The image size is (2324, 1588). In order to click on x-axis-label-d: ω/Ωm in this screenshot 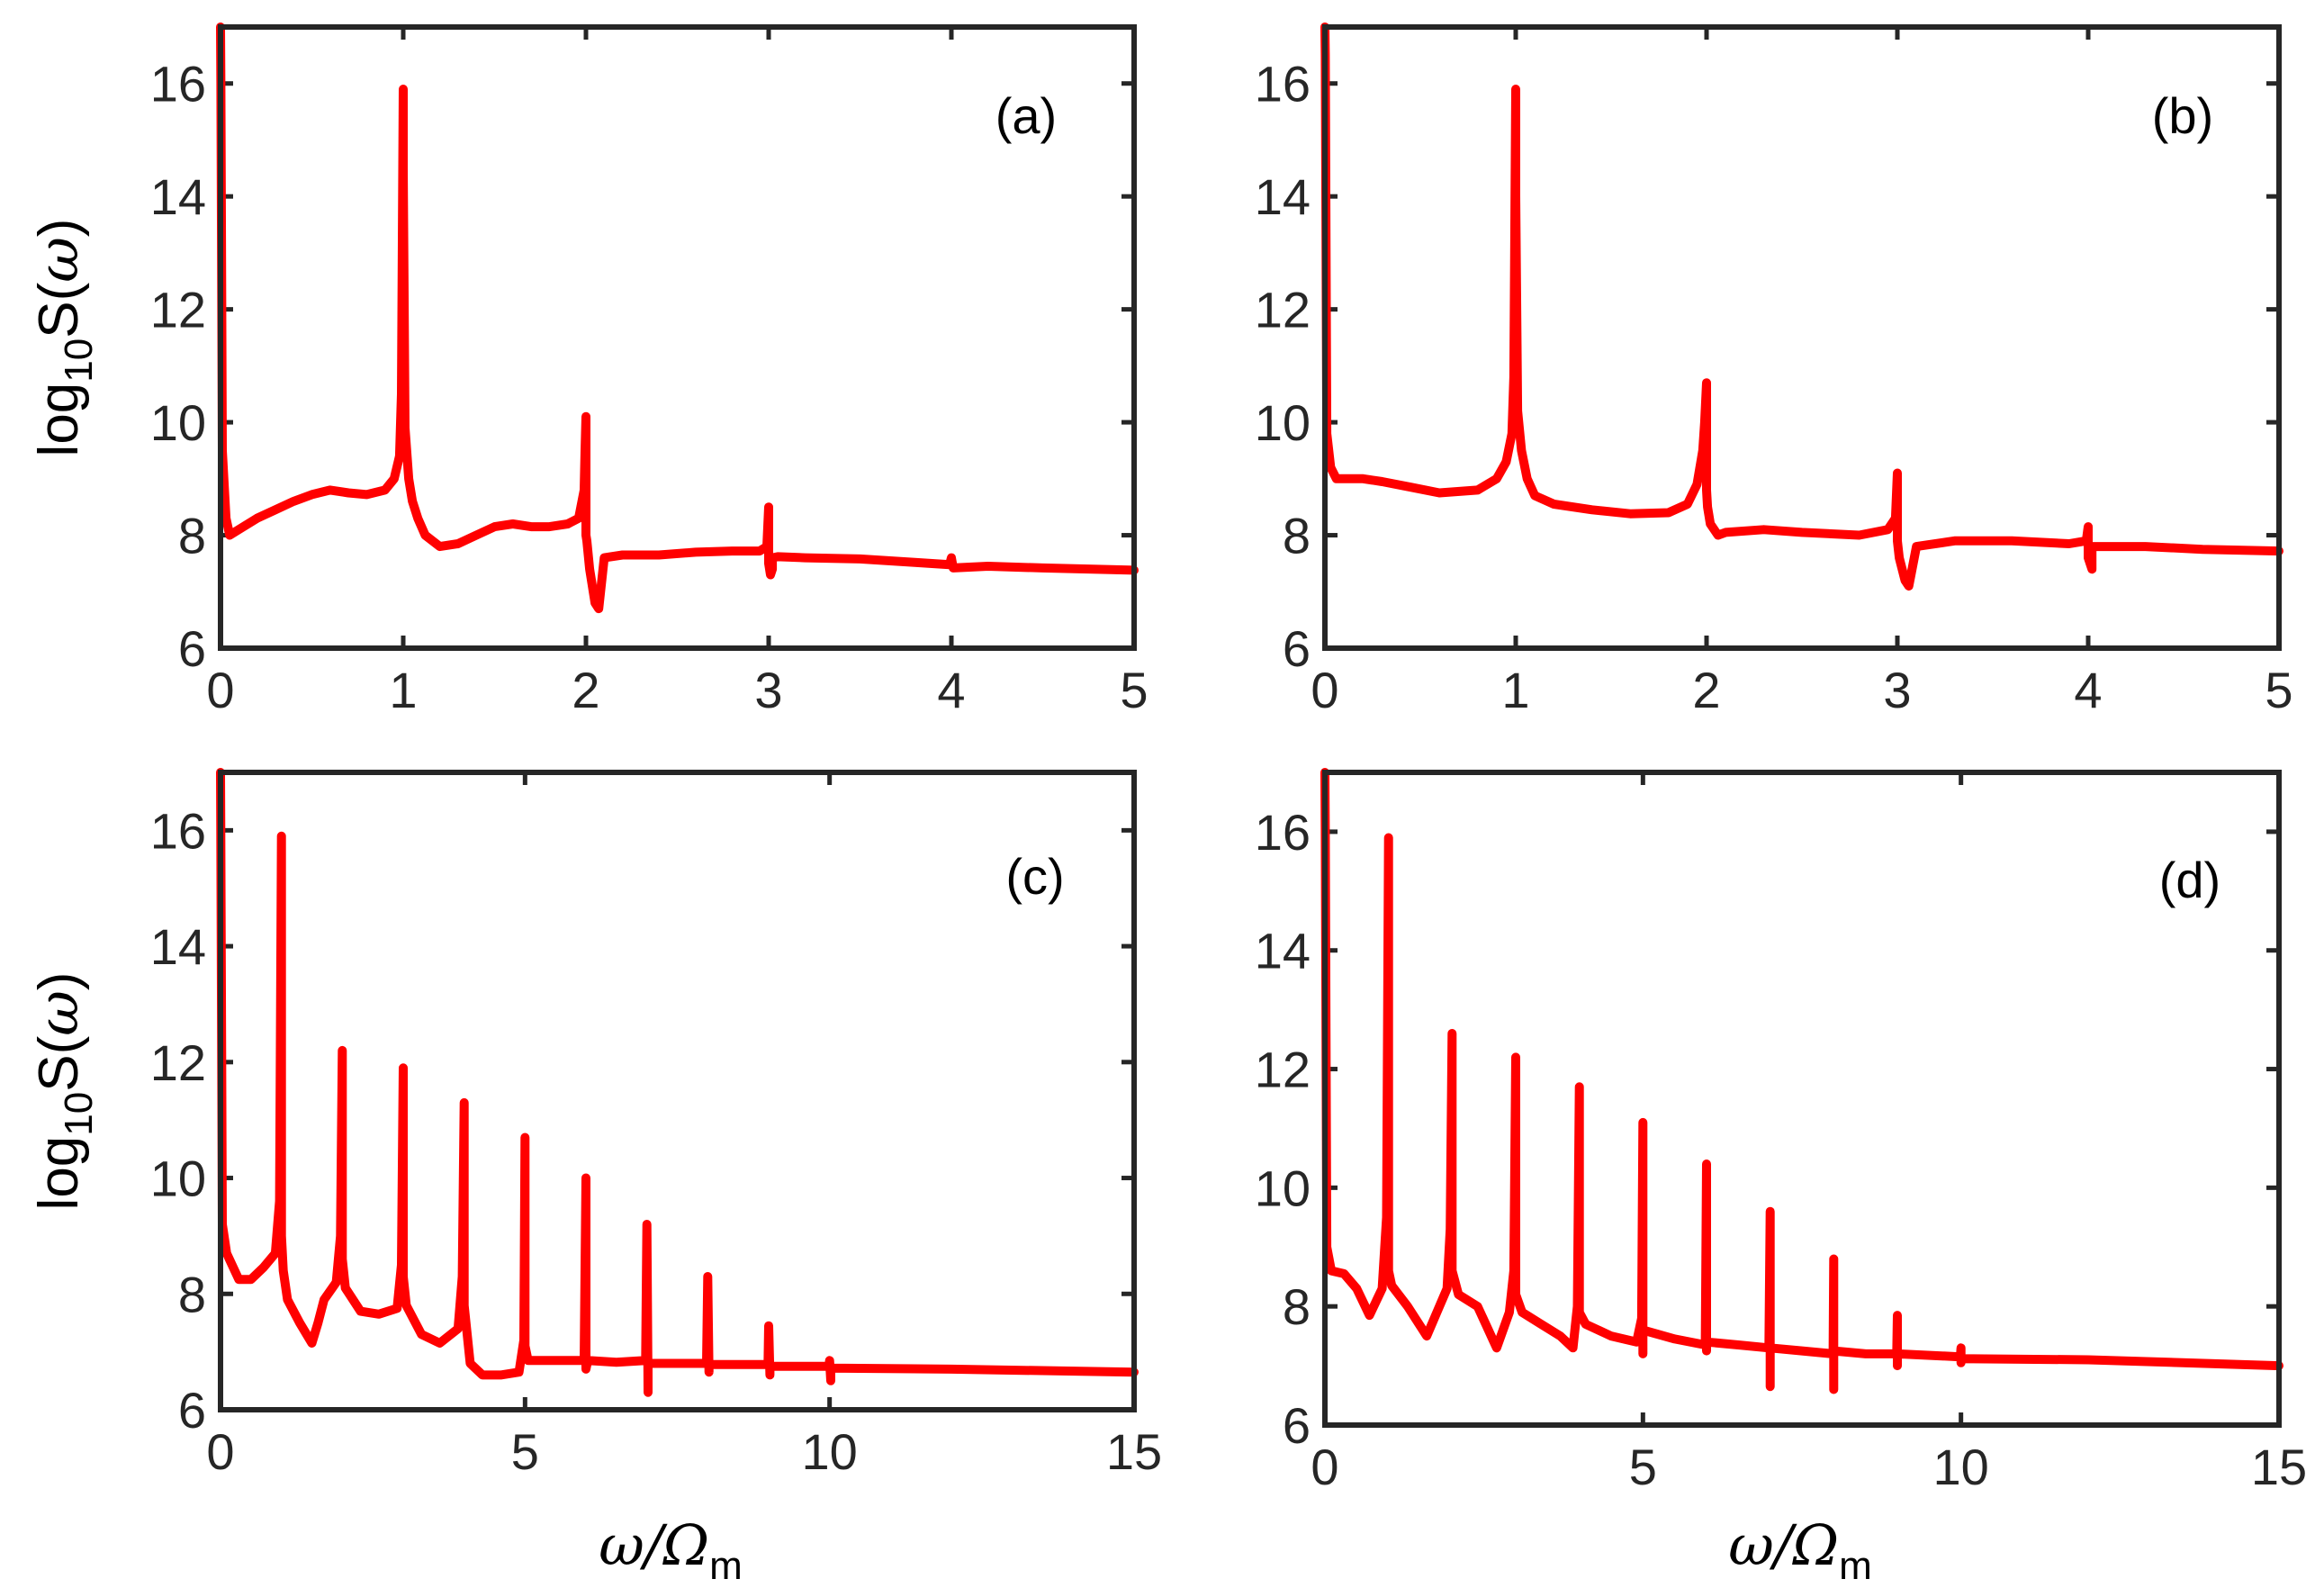, I will do `click(1800, 1550)`.